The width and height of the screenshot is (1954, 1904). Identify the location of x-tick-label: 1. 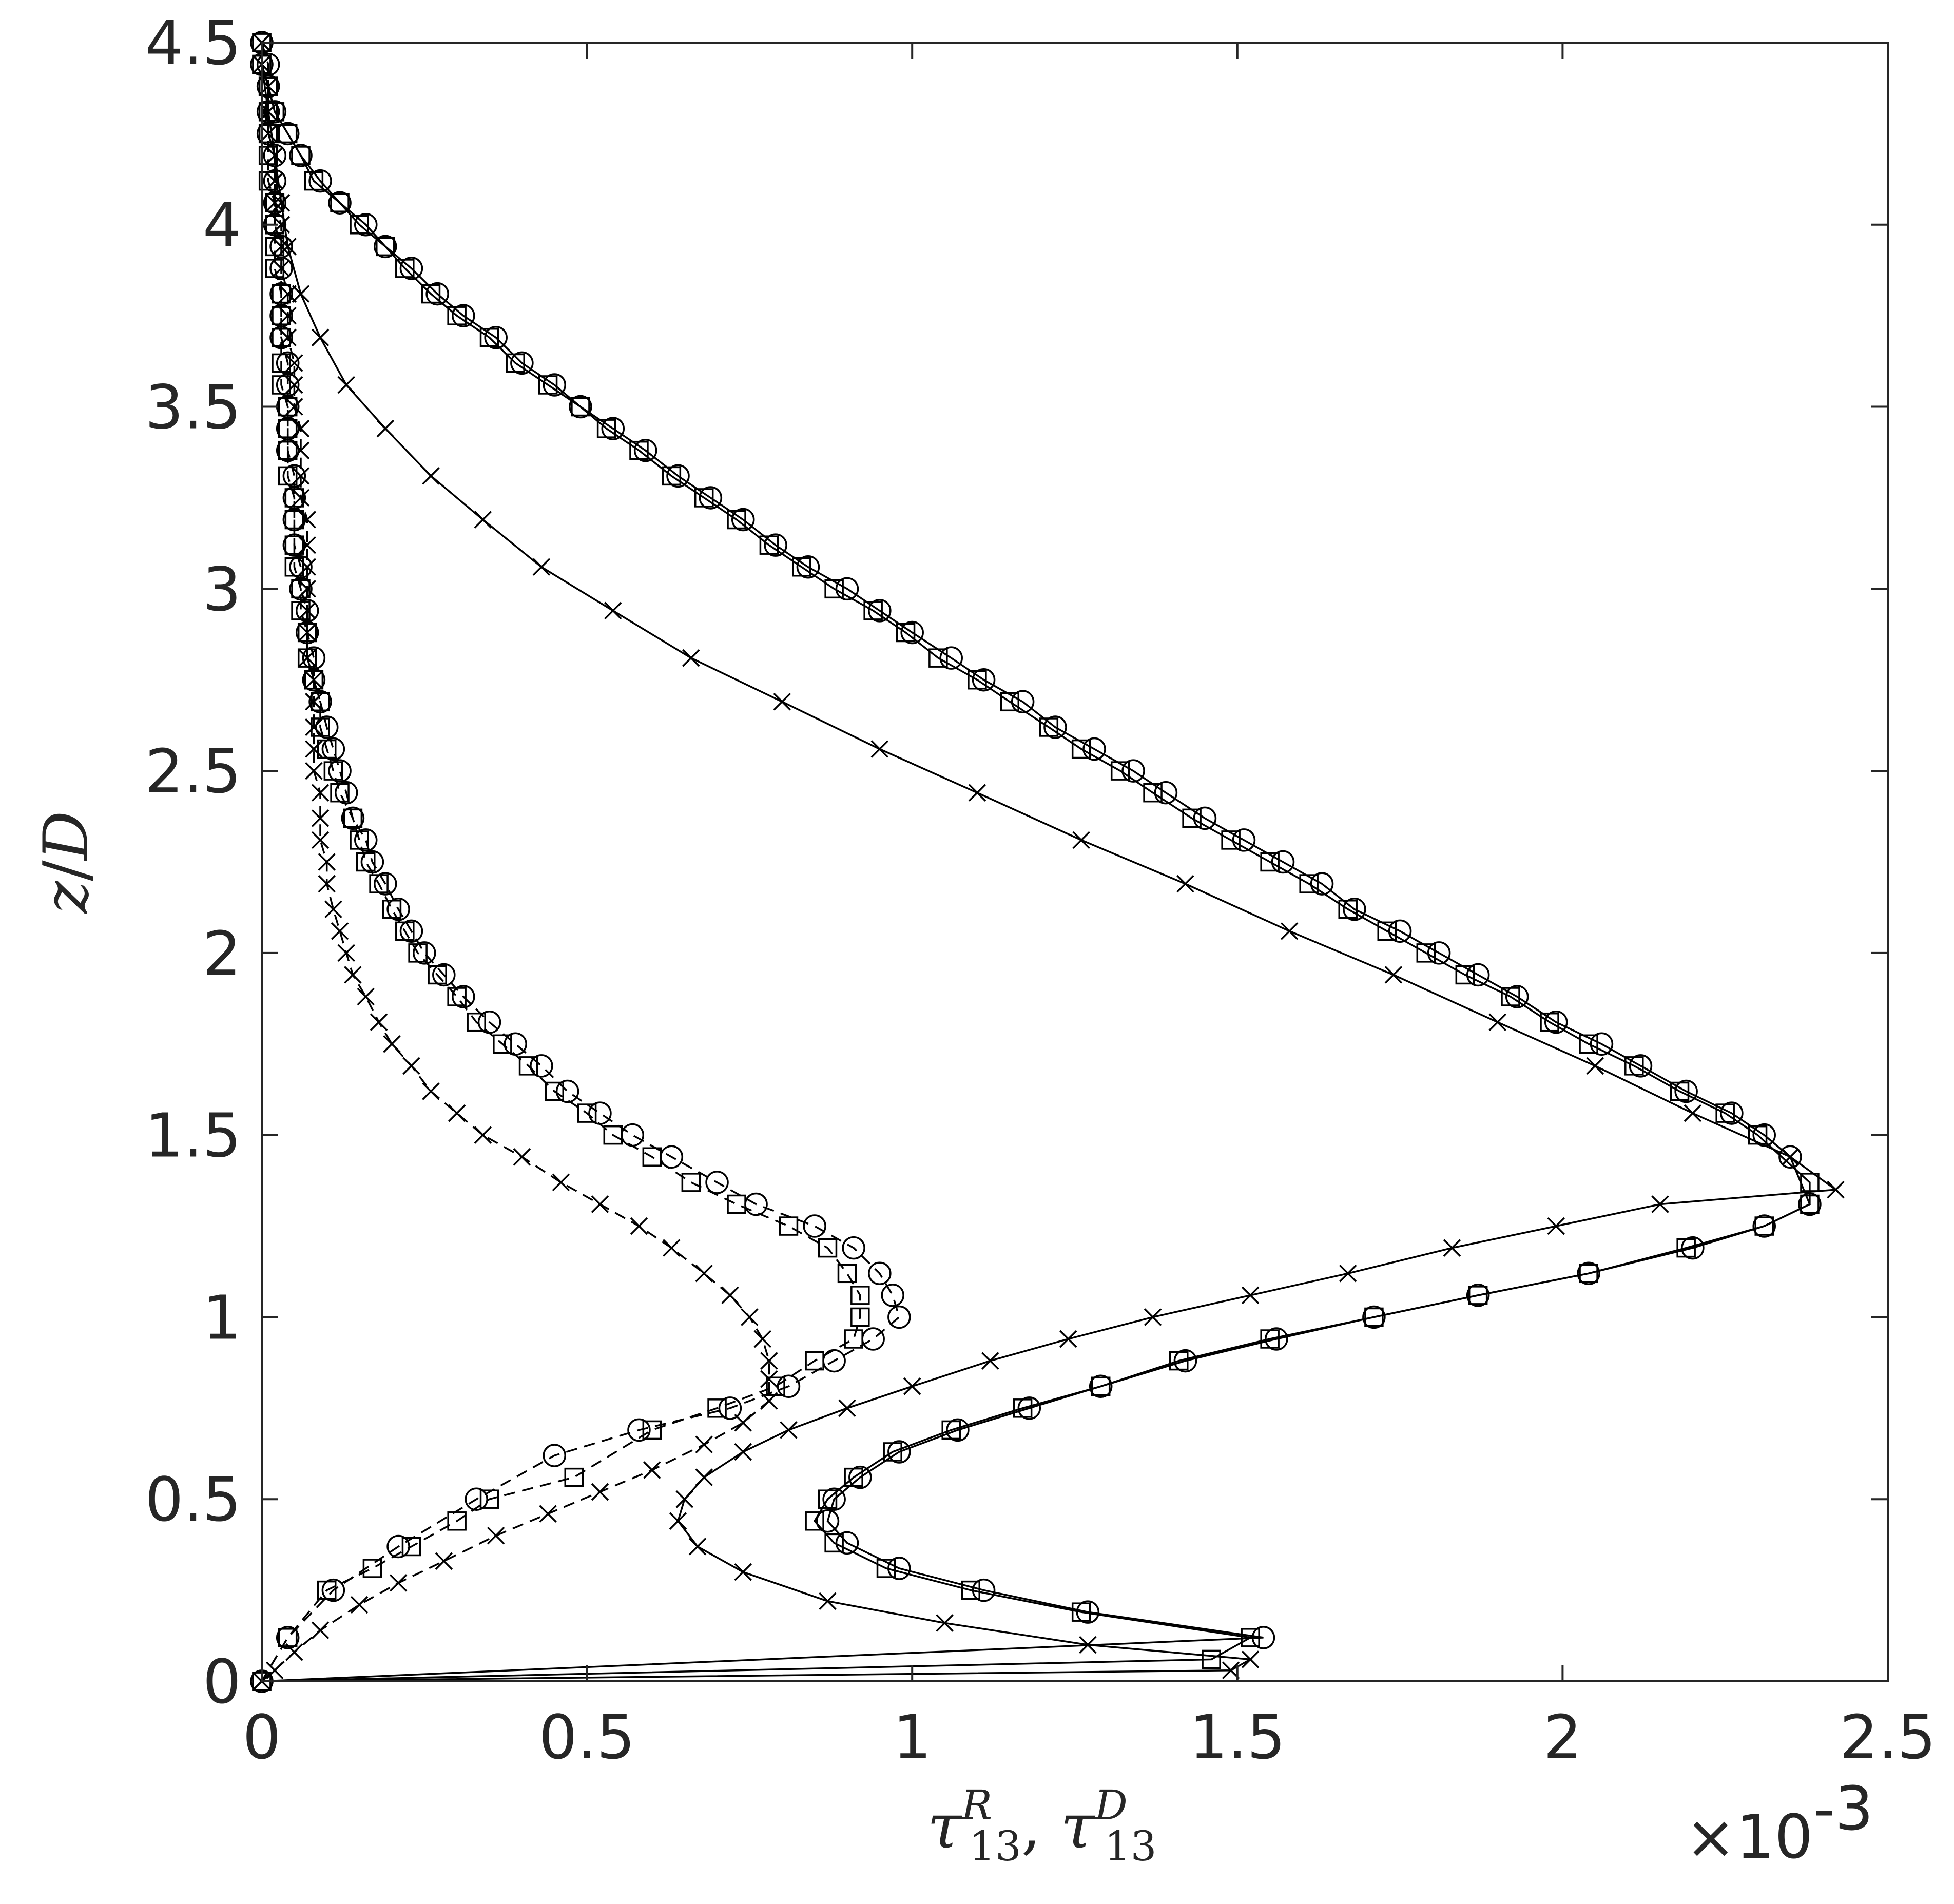
(912, 1737).